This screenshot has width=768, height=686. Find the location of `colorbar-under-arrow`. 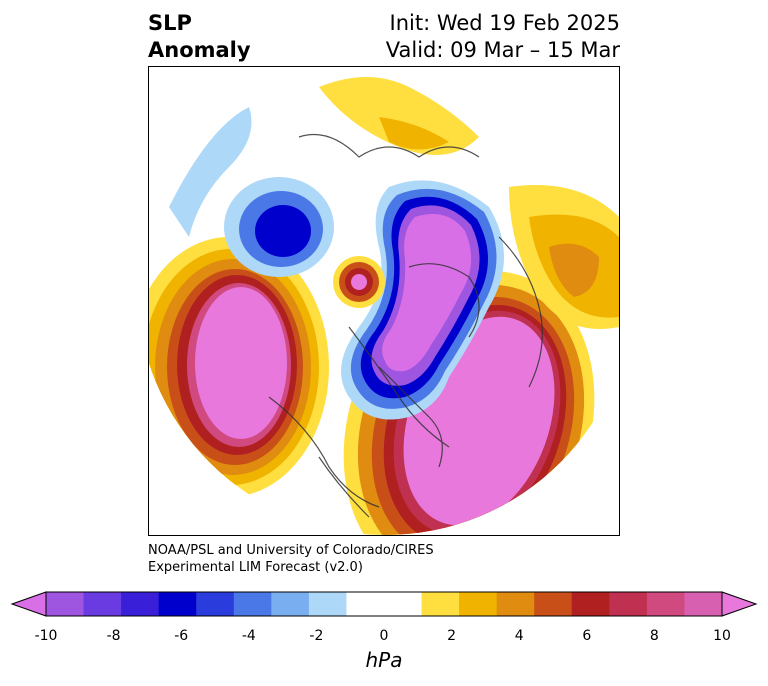

colorbar-under-arrow is located at coordinates (28, 604).